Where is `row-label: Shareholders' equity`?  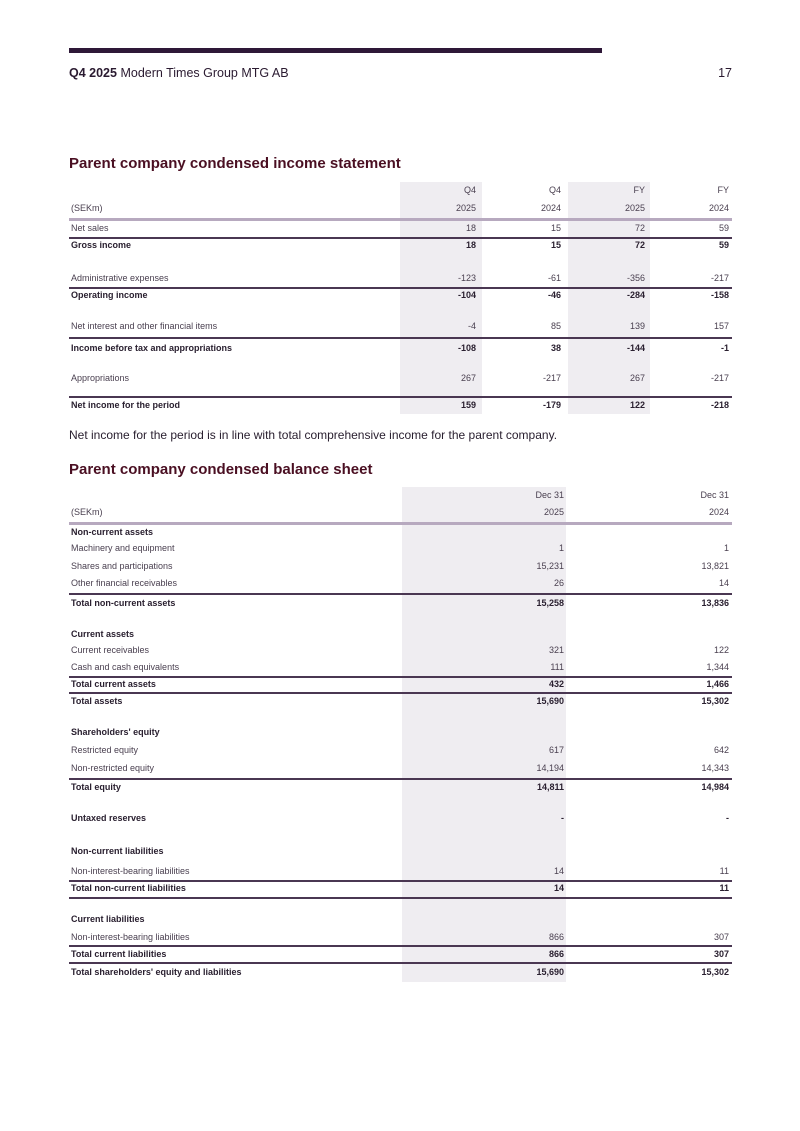 row-label: Shareholders' equity is located at coordinates (115, 732).